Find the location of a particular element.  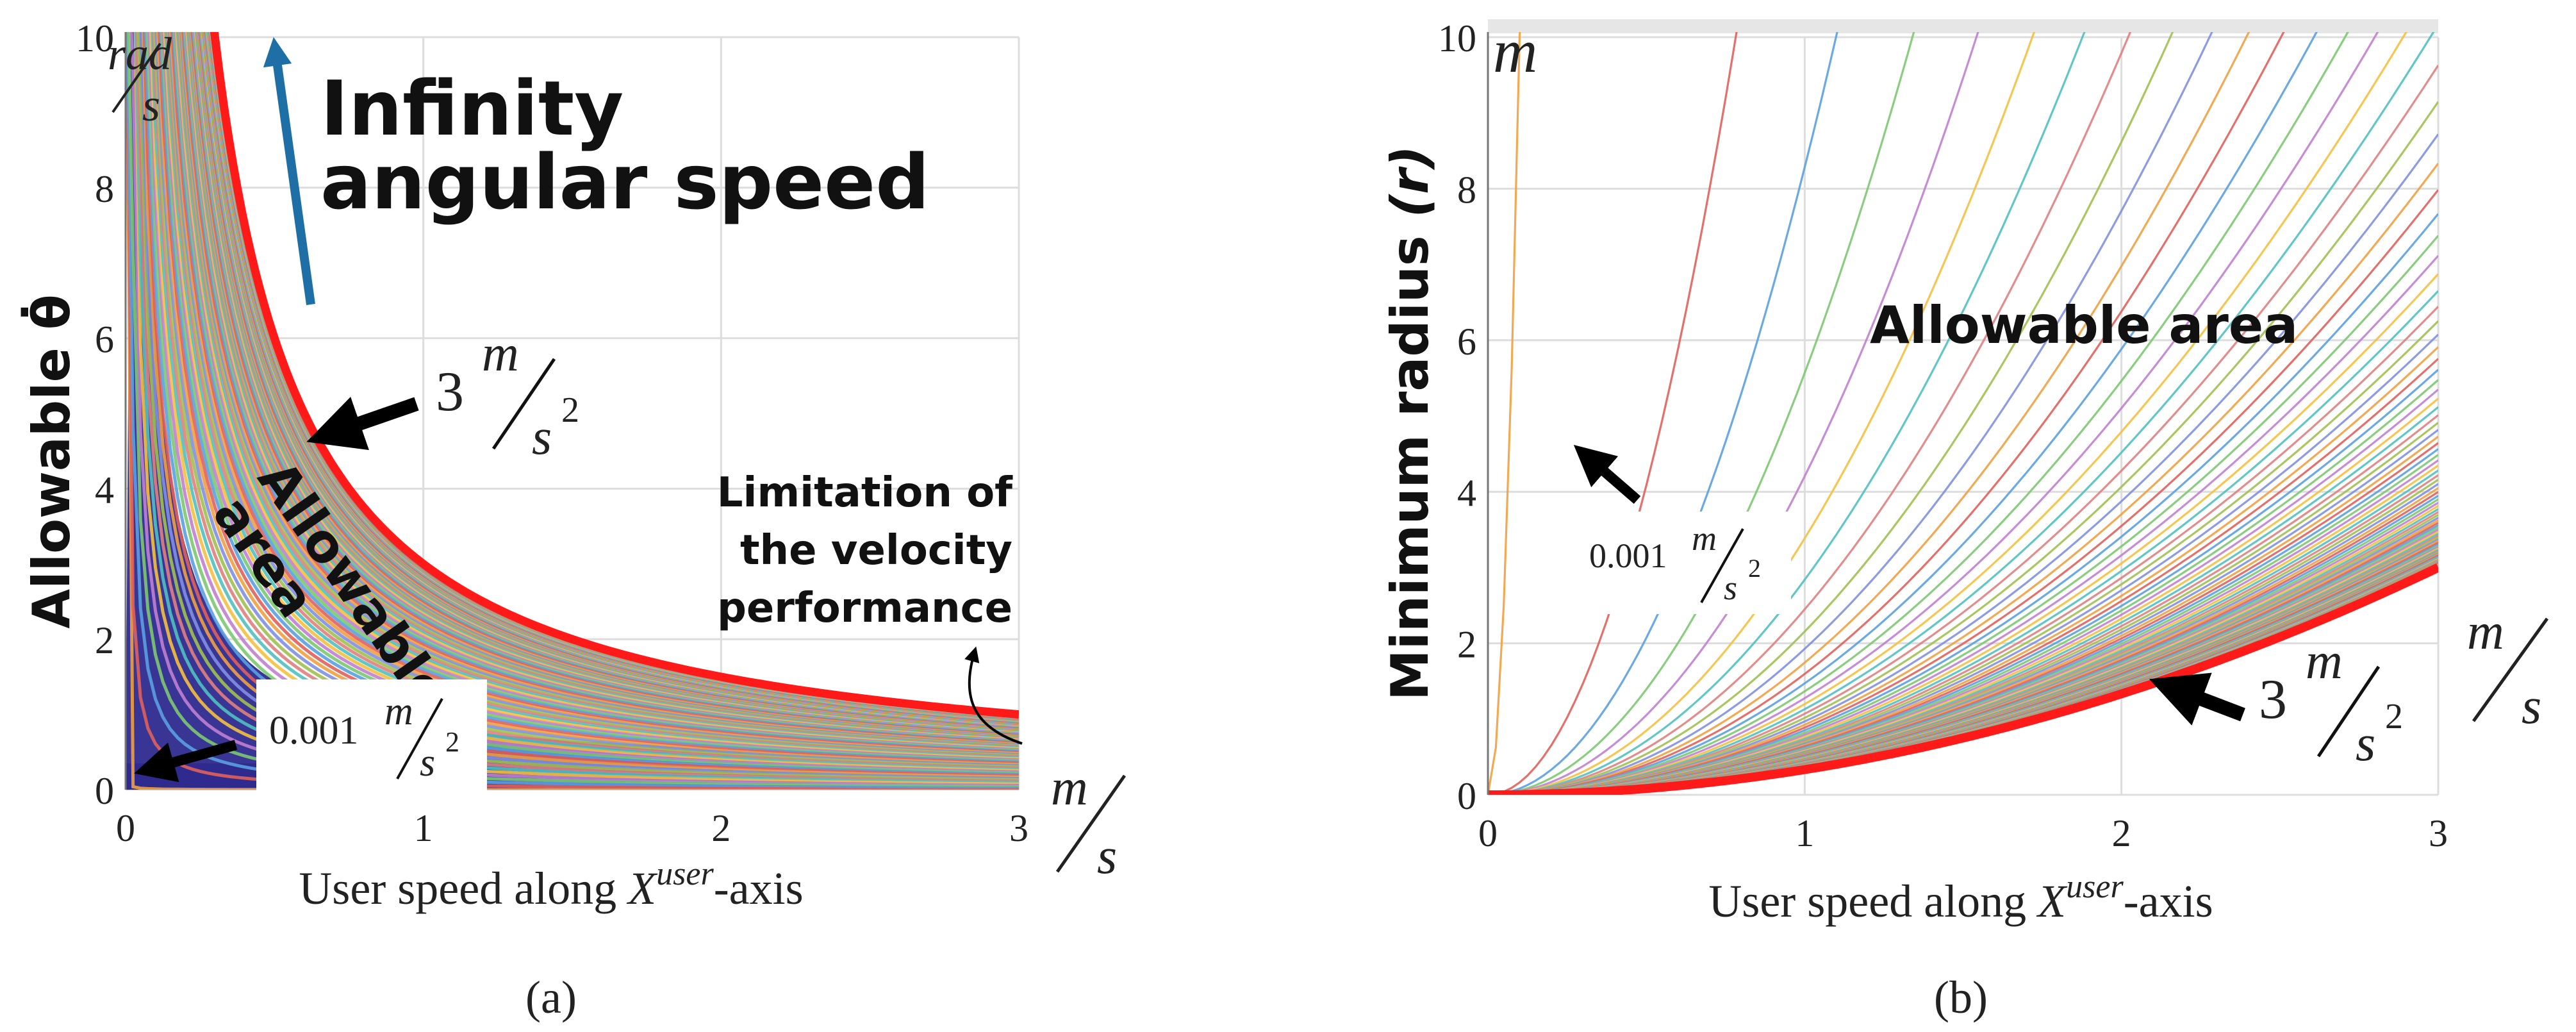

x-axis-label-main-a: User speed along is located at coordinates (463, 889).